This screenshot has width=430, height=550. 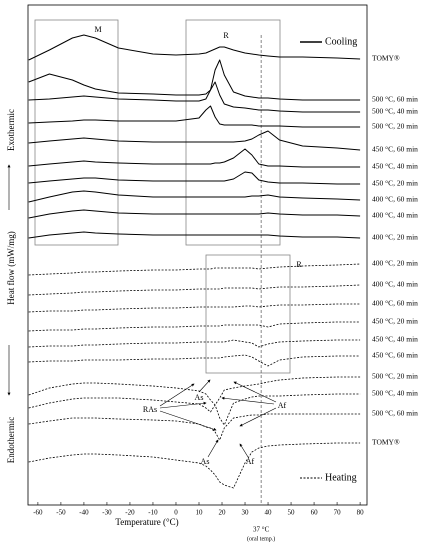 I want to click on reference-label: 37 °C, so click(x=261, y=530).